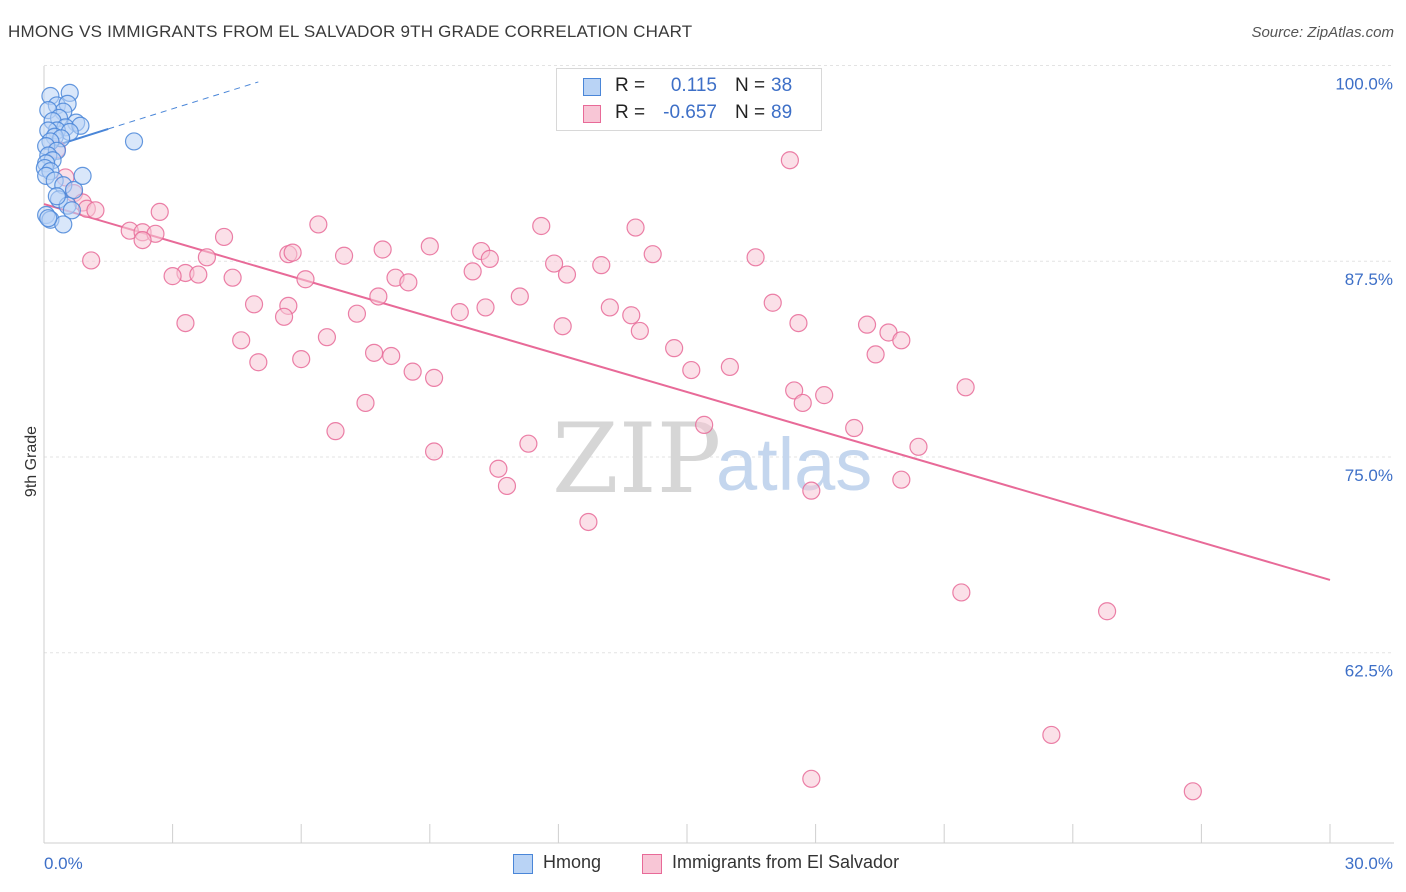 Image resolution: width=1406 pixels, height=892 pixels. I want to click on n-value: 89, so click(782, 112).